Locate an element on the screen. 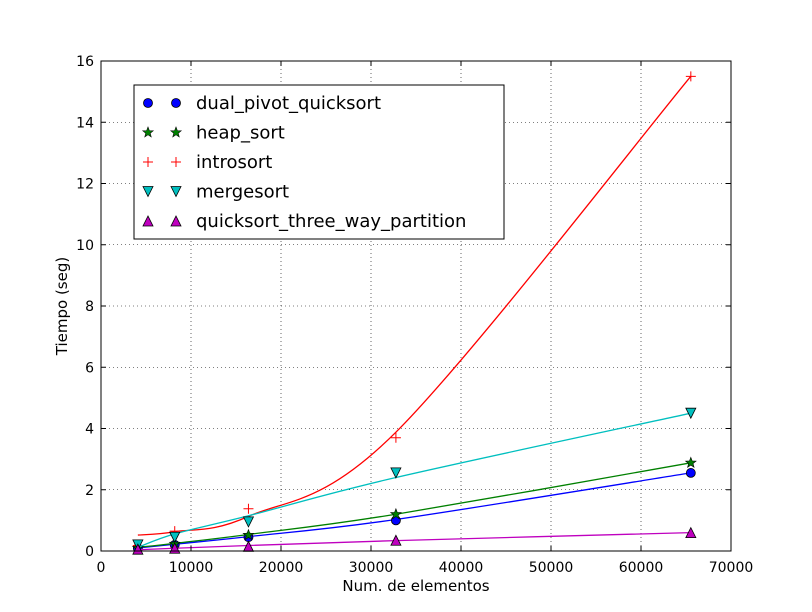 The height and width of the screenshot is (612, 812). x-tick-label: 30000 is located at coordinates (371, 568).